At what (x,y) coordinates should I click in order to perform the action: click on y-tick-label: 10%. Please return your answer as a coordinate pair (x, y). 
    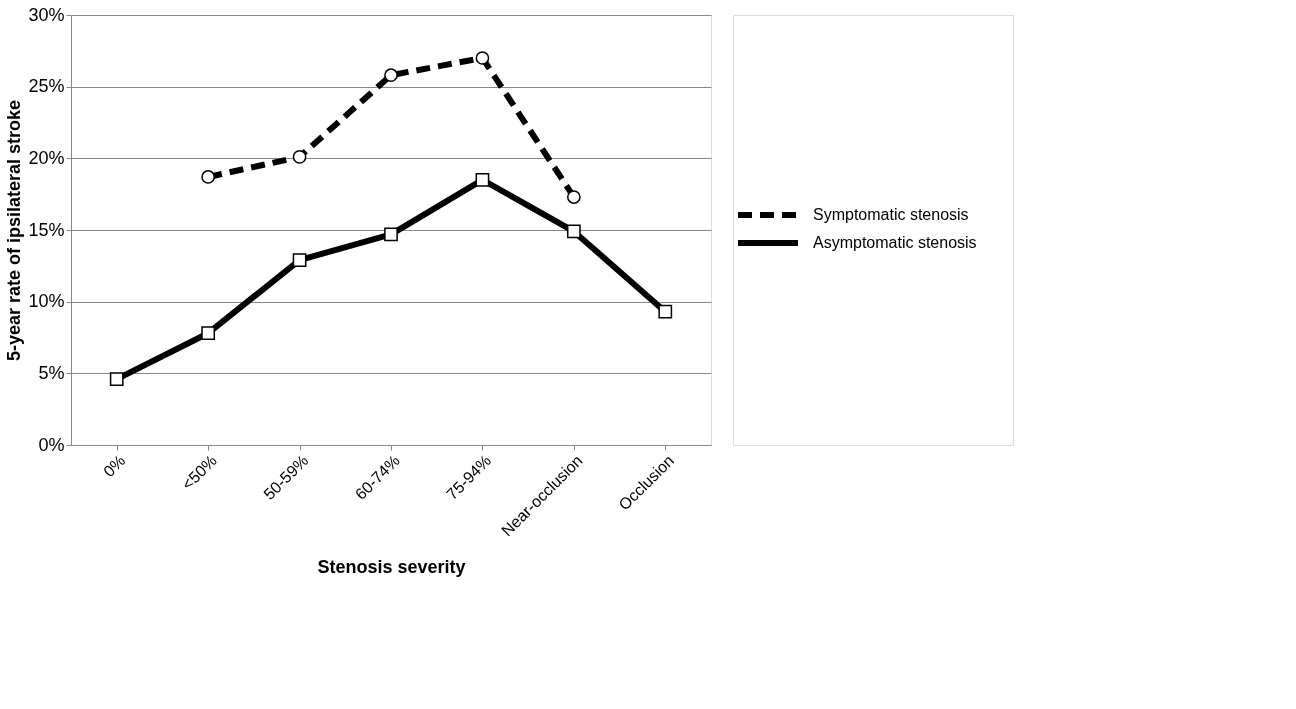
    Looking at the image, I should click on (46, 301).